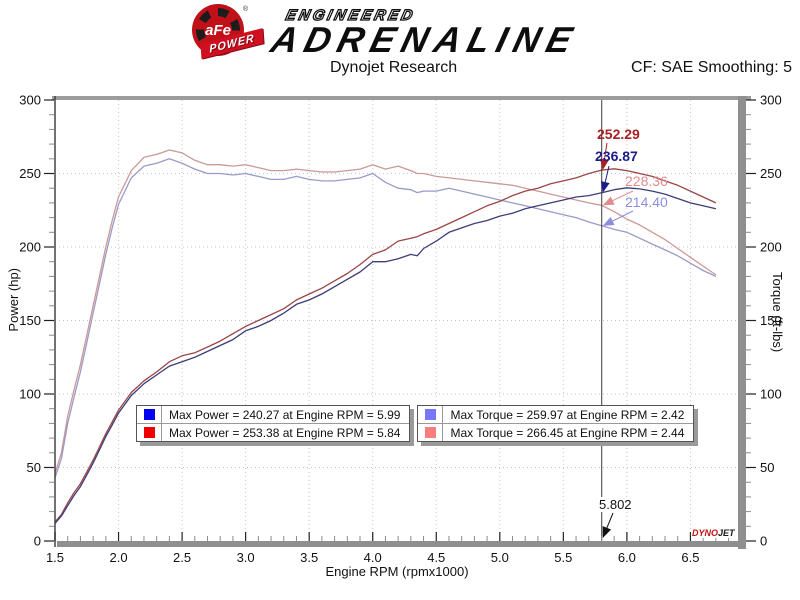 The image size is (800, 600). What do you see at coordinates (394, 67) in the screenshot?
I see `chart-title: Dynojet Research` at bounding box center [394, 67].